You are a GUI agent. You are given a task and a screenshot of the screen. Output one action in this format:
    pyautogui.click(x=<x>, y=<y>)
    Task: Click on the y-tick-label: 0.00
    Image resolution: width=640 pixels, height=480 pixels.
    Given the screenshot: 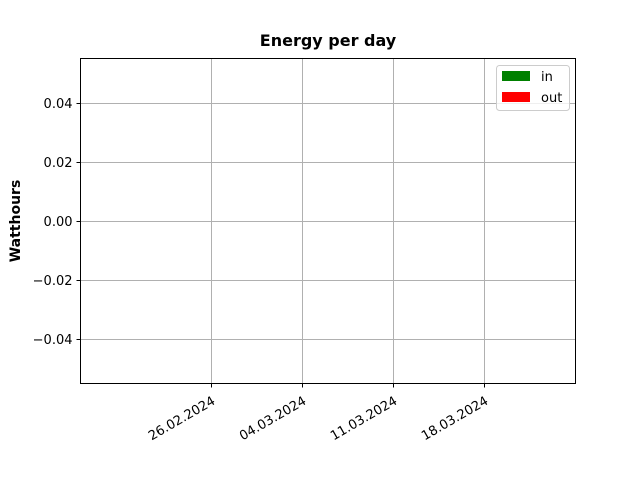 What is the action you would take?
    pyautogui.click(x=58, y=222)
    